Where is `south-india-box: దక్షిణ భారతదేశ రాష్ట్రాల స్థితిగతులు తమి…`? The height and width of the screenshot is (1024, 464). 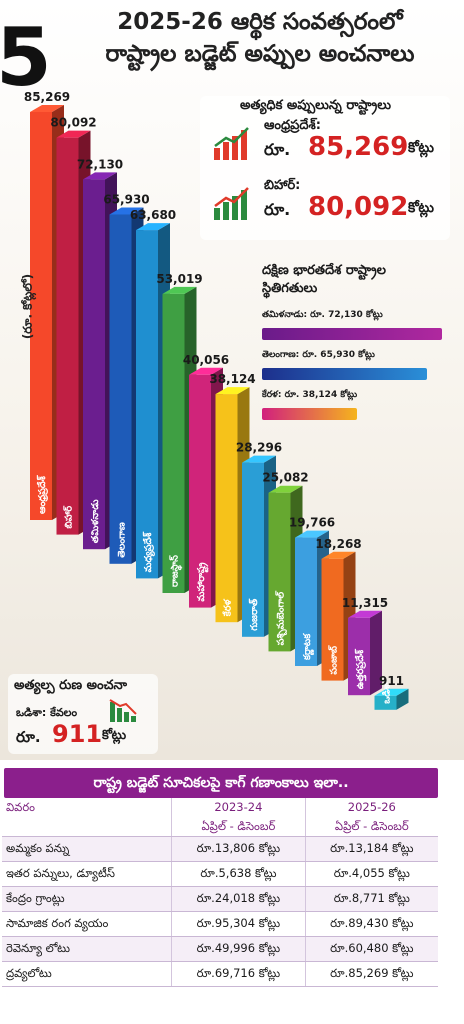 south-india-box: దక్షిణ భారతదేశ రాష్ట్రాల స్థితిగతులు తమి… is located at coordinates (360, 341).